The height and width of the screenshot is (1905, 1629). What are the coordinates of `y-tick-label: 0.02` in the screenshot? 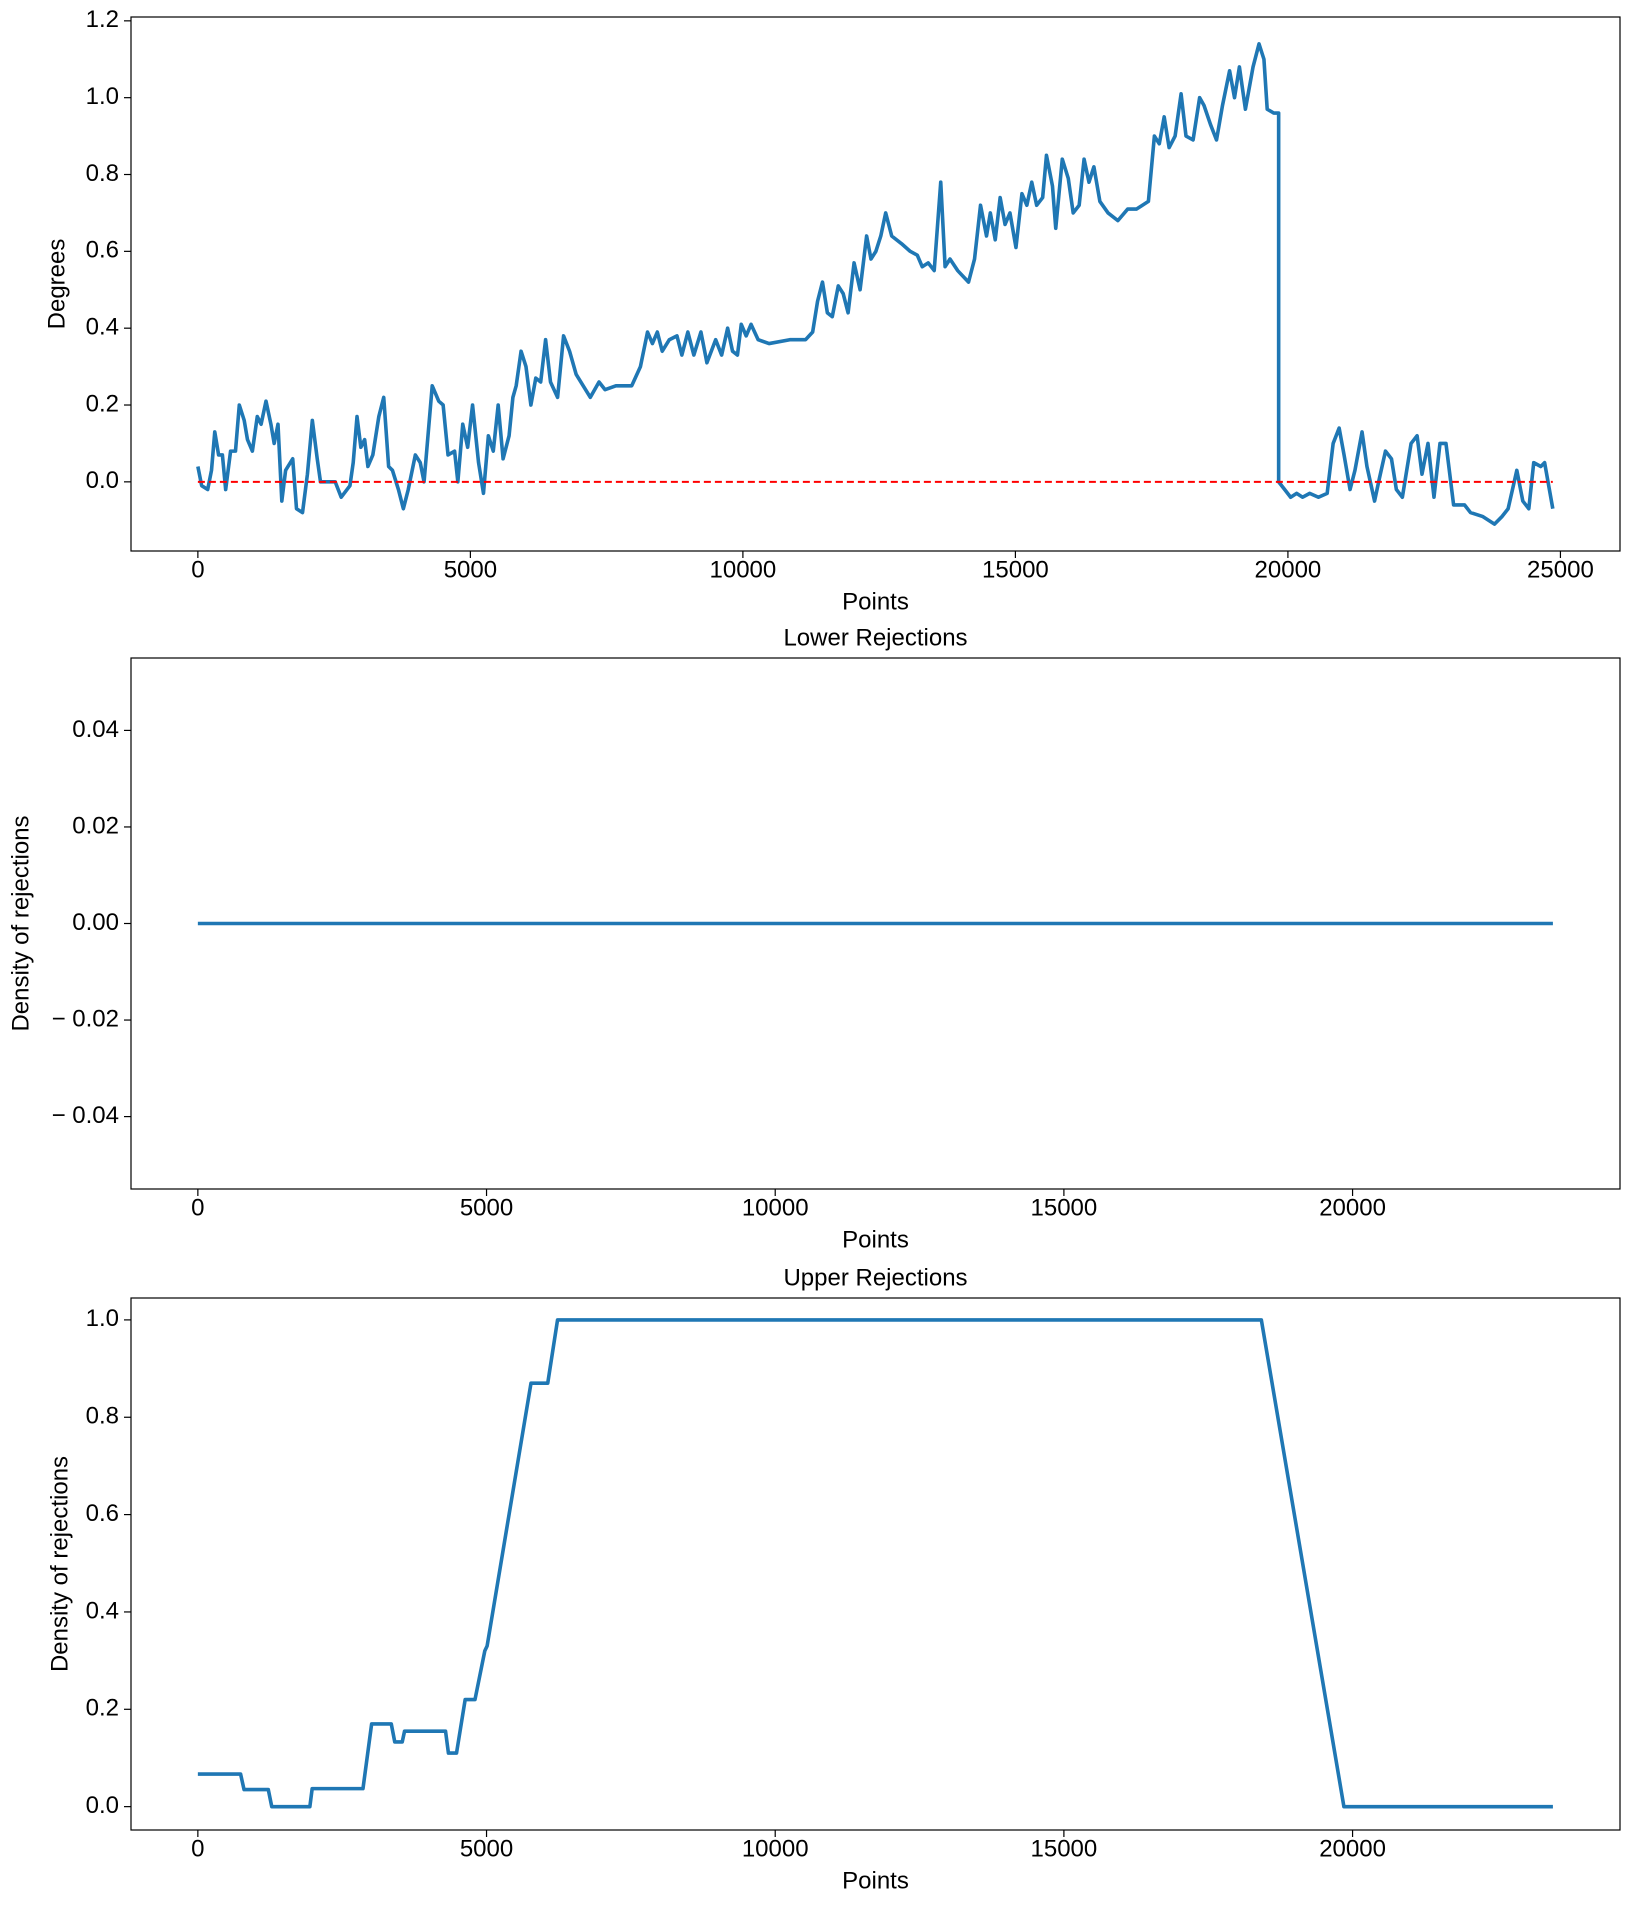 It's located at (95, 825).